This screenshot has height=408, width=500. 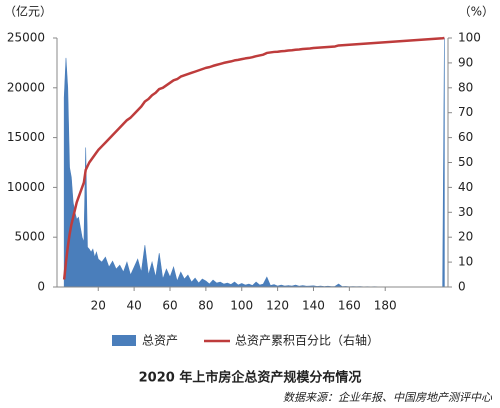 What do you see at coordinates (205, 306) in the screenshot?
I see `x-tick-label: 80` at bounding box center [205, 306].